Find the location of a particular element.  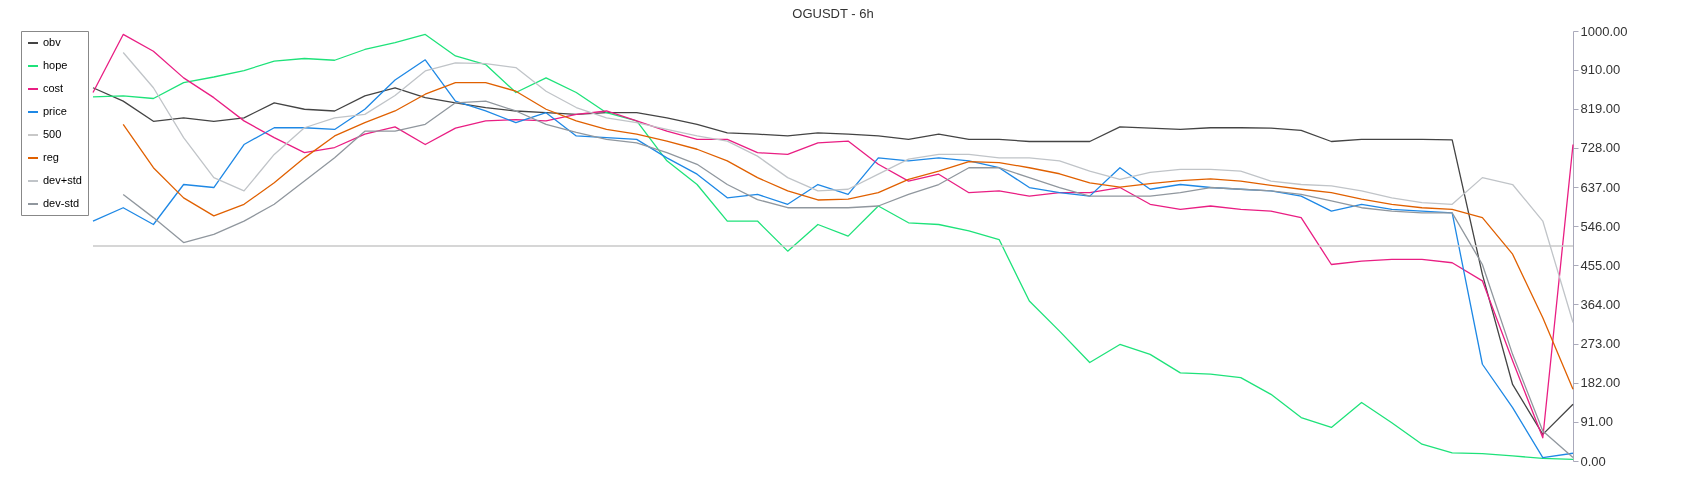

legend-label: dev+std is located at coordinates (62, 180).